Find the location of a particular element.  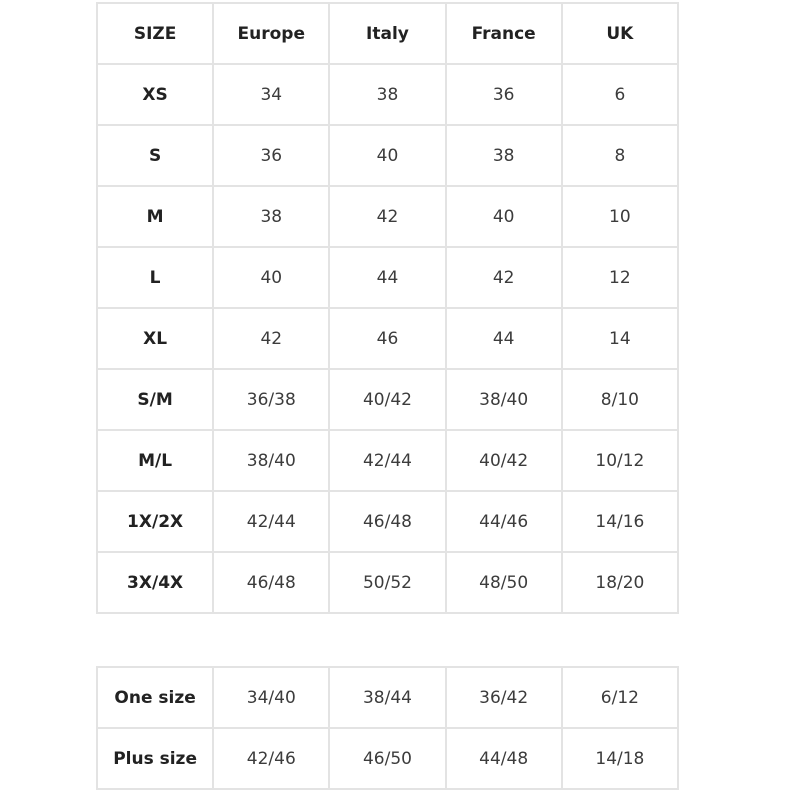

size-label-cell: XL is located at coordinates (155, 338).